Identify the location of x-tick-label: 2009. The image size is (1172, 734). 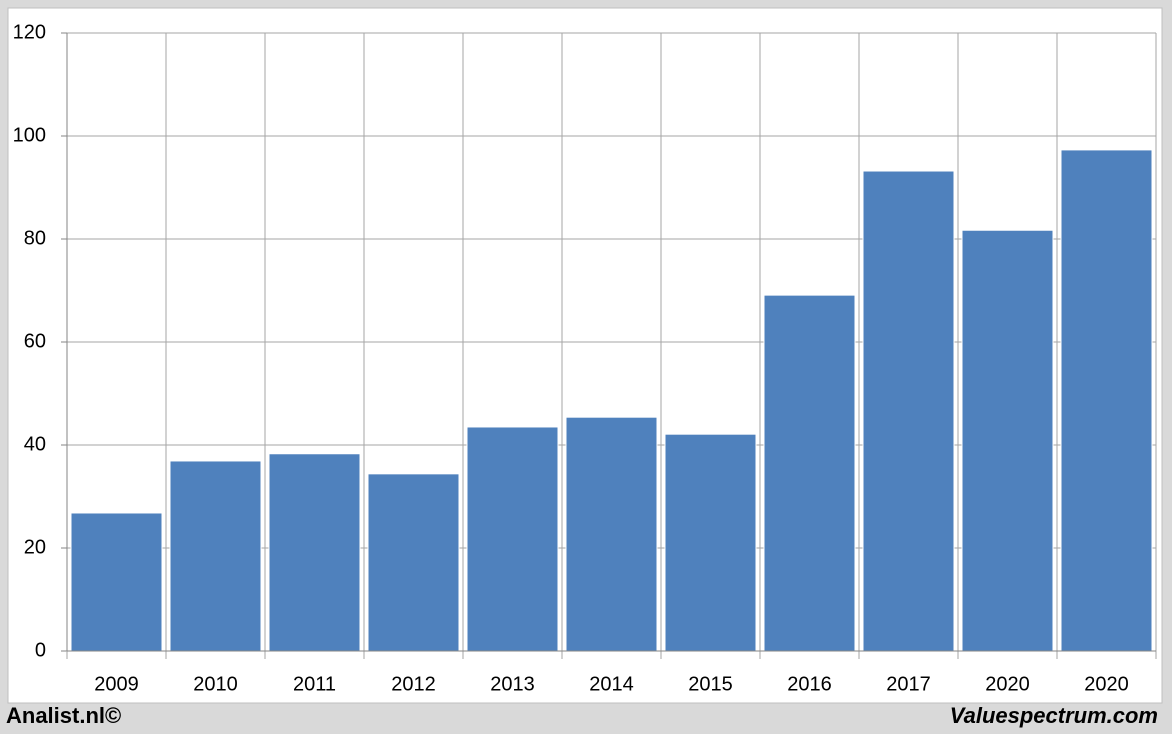
(116, 684).